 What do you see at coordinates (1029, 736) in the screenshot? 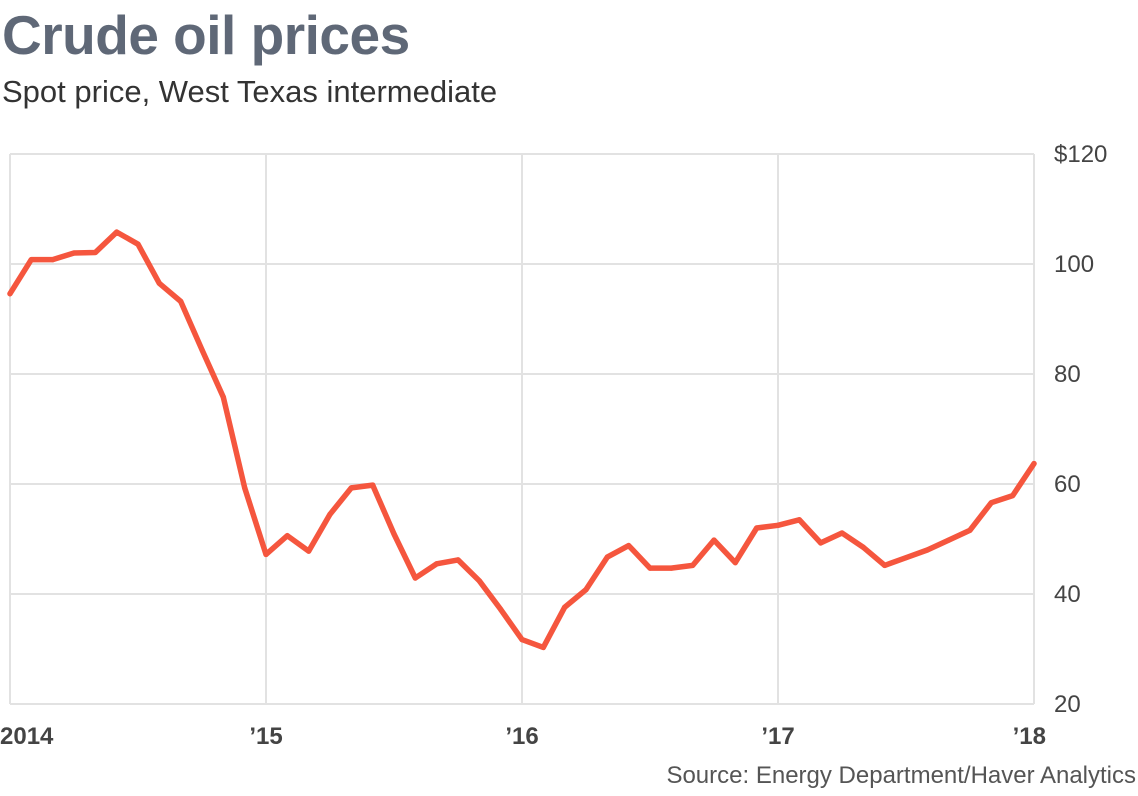
I see `x-tick-label: ’18` at bounding box center [1029, 736].